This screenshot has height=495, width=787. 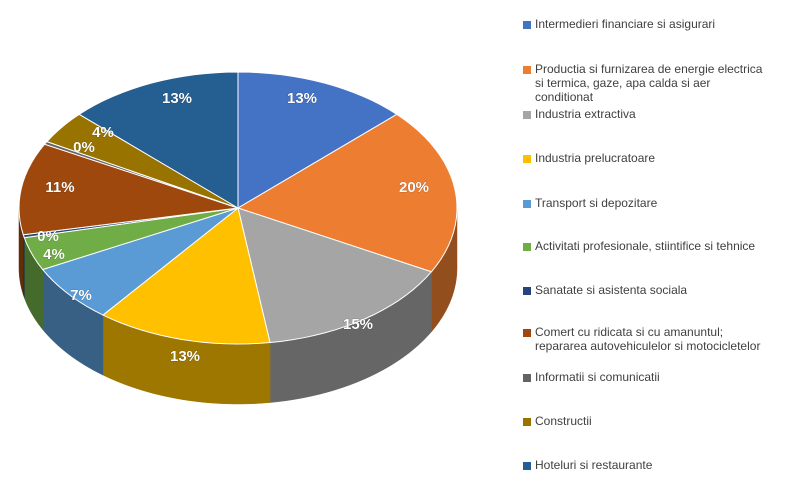 I want to click on legend-label: Informatii si comunicatii, so click(x=597, y=377).